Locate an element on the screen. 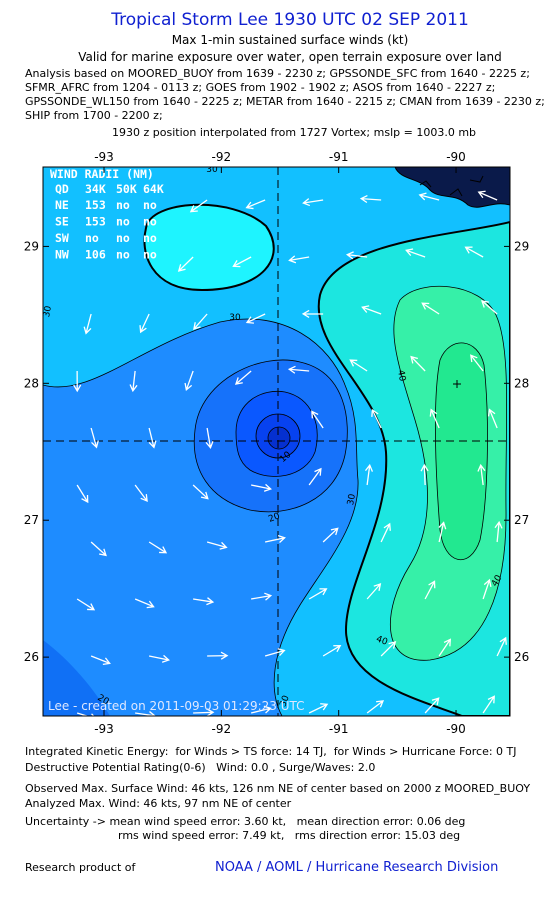 Image resolution: width=560 pixels, height=915 pixels. radii-header: 34K is located at coordinates (95, 189).